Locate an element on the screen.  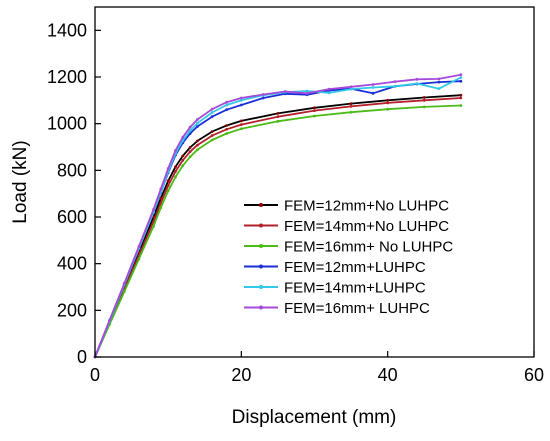
y-tick-label: 1400 is located at coordinates (67, 30).